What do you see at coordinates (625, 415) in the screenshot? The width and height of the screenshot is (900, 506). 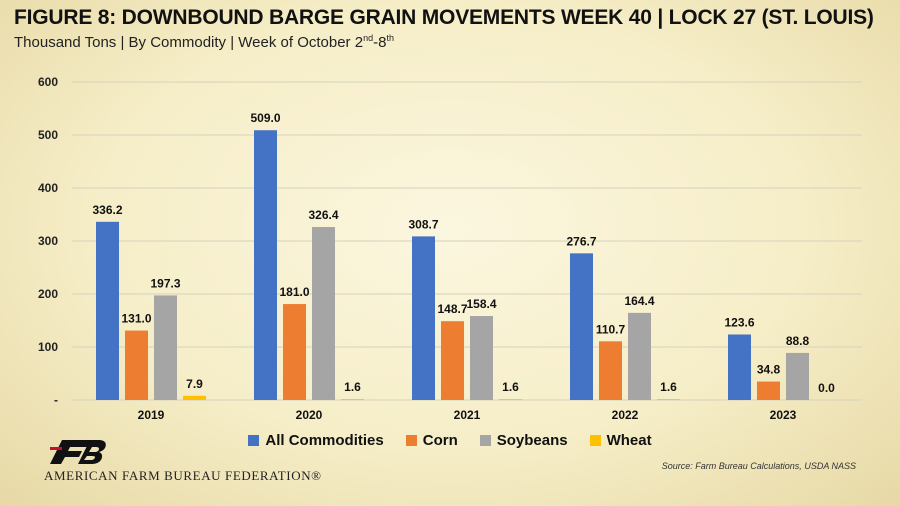 I see `x-tick-label: 2022` at bounding box center [625, 415].